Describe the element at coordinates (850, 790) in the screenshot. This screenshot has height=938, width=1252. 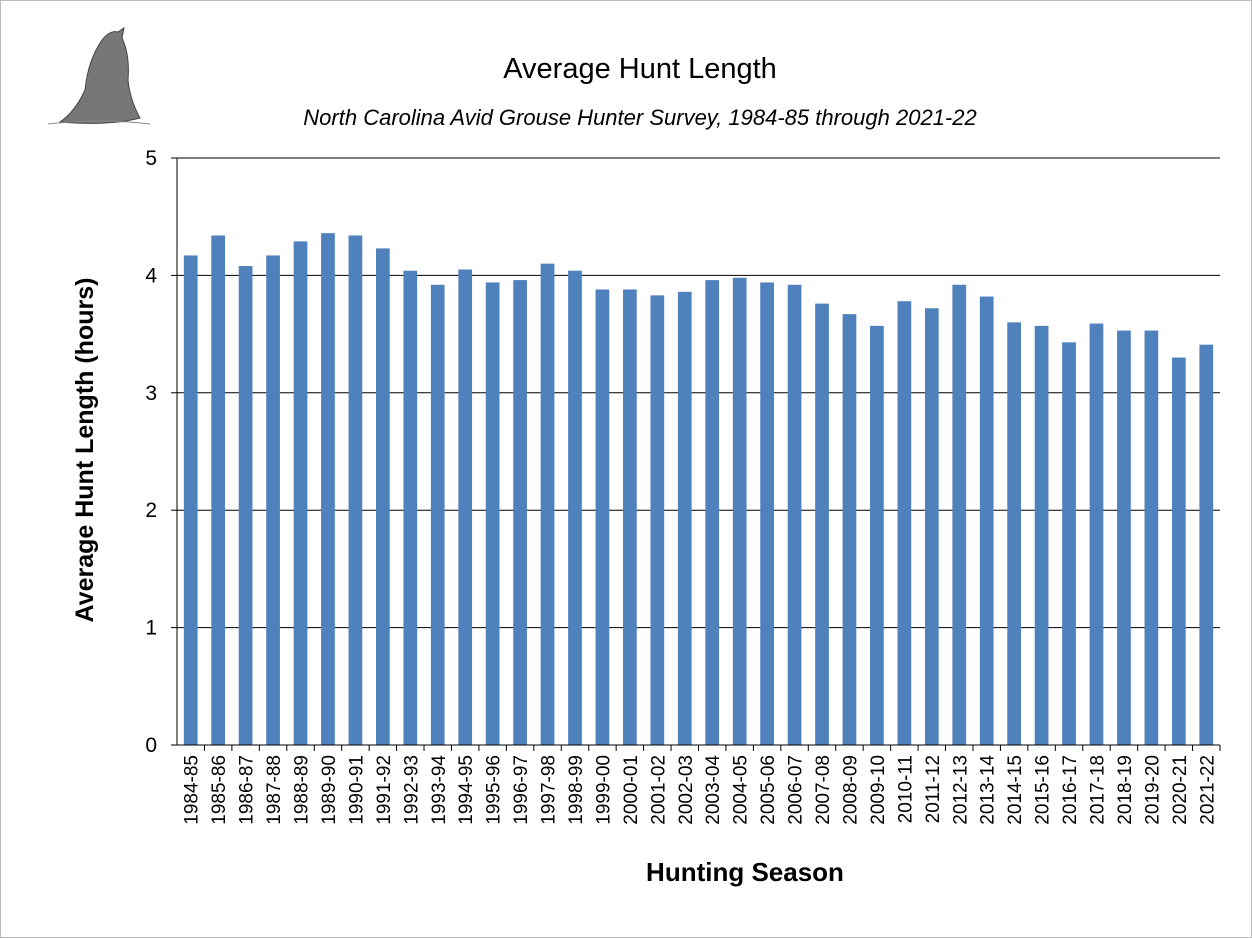
I see `x-tick-label: 2008-09` at that location.